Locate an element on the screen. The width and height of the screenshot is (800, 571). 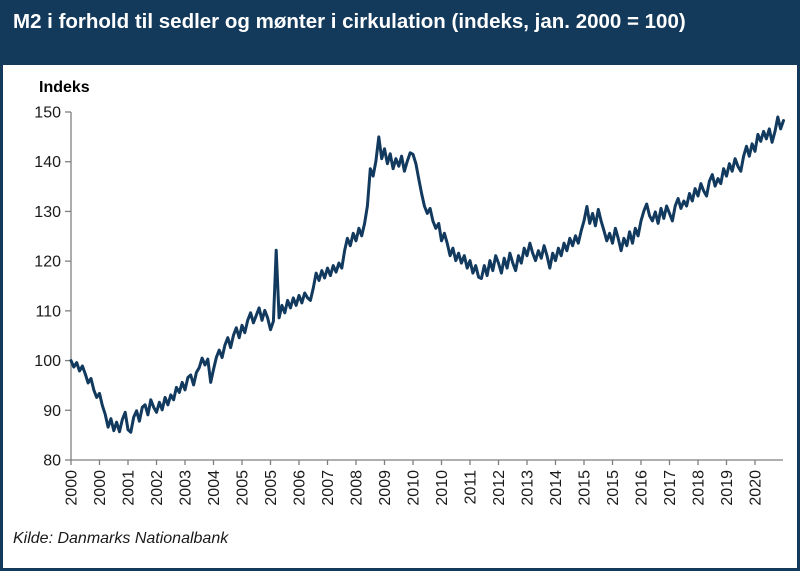
y-tick-label: 140 is located at coordinates (47, 162).